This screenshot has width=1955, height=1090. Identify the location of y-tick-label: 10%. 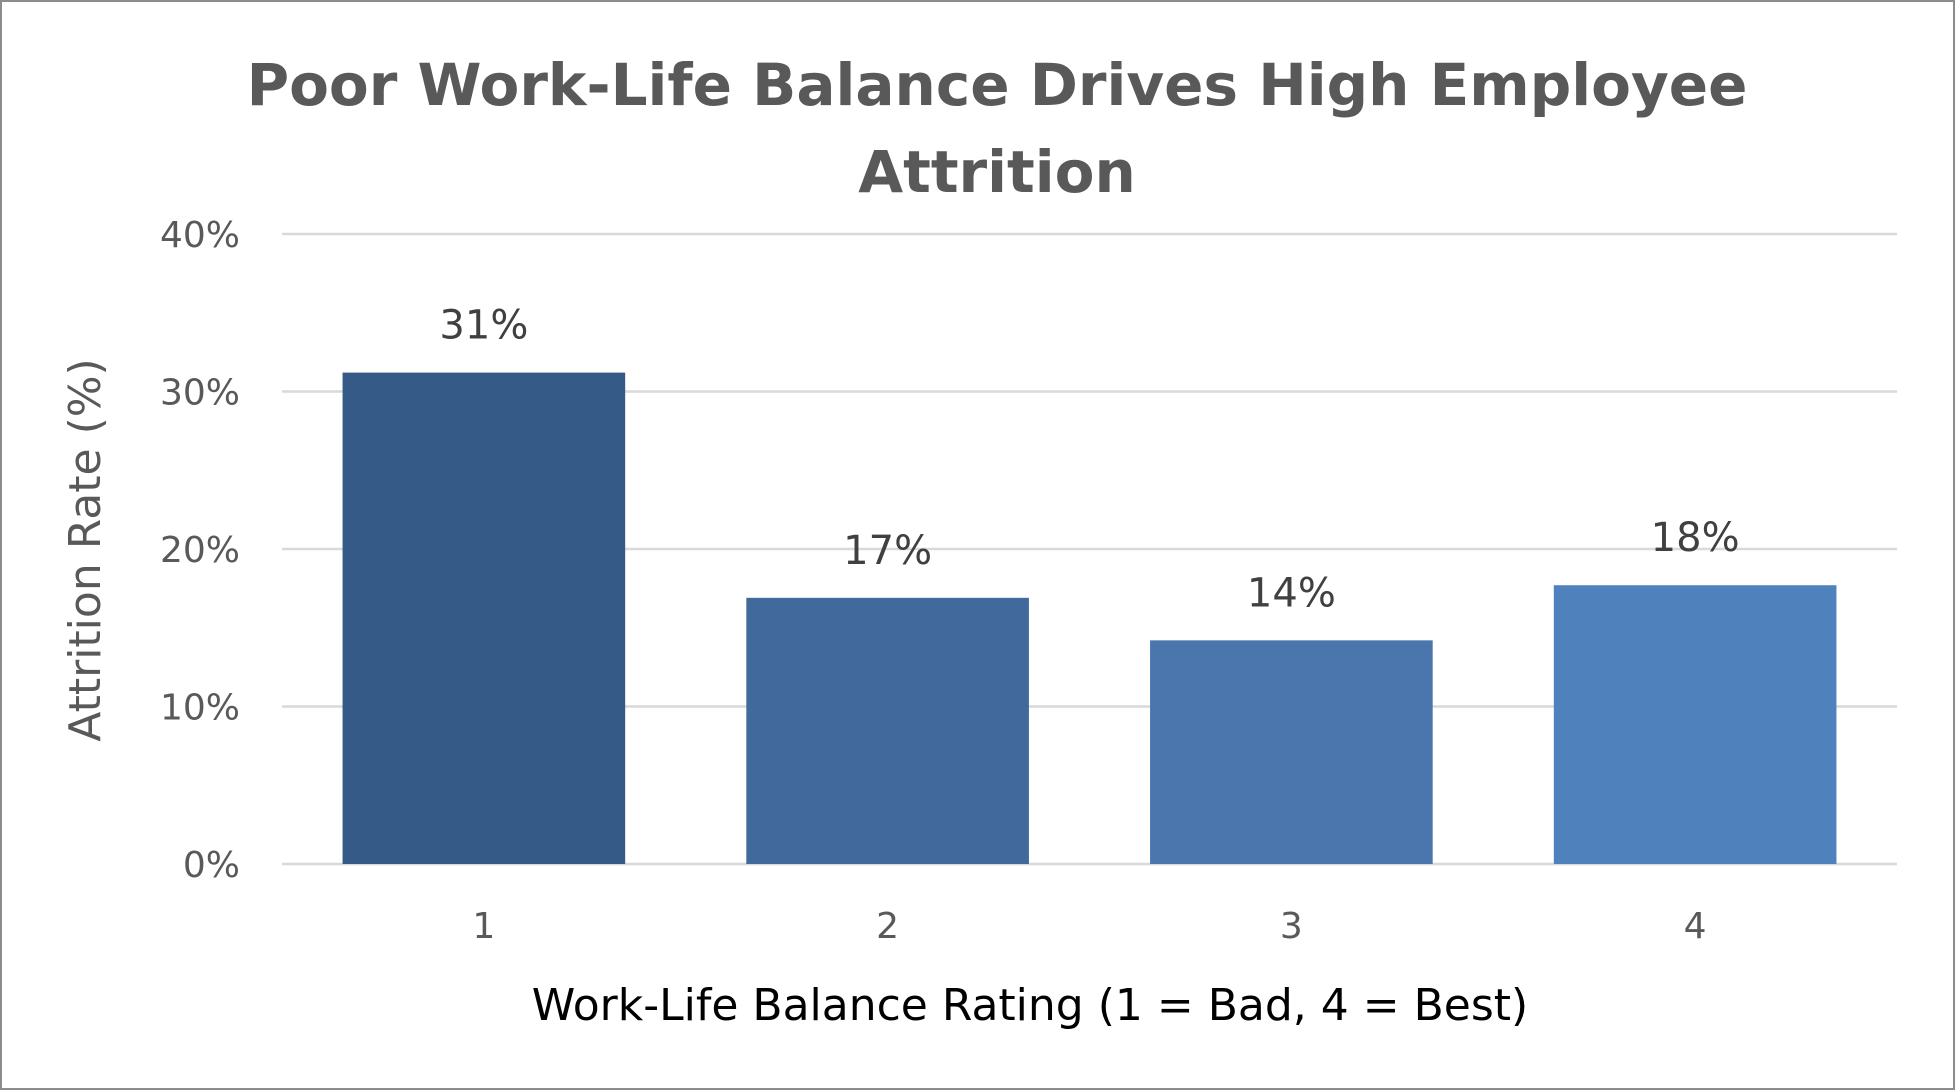
(200, 708).